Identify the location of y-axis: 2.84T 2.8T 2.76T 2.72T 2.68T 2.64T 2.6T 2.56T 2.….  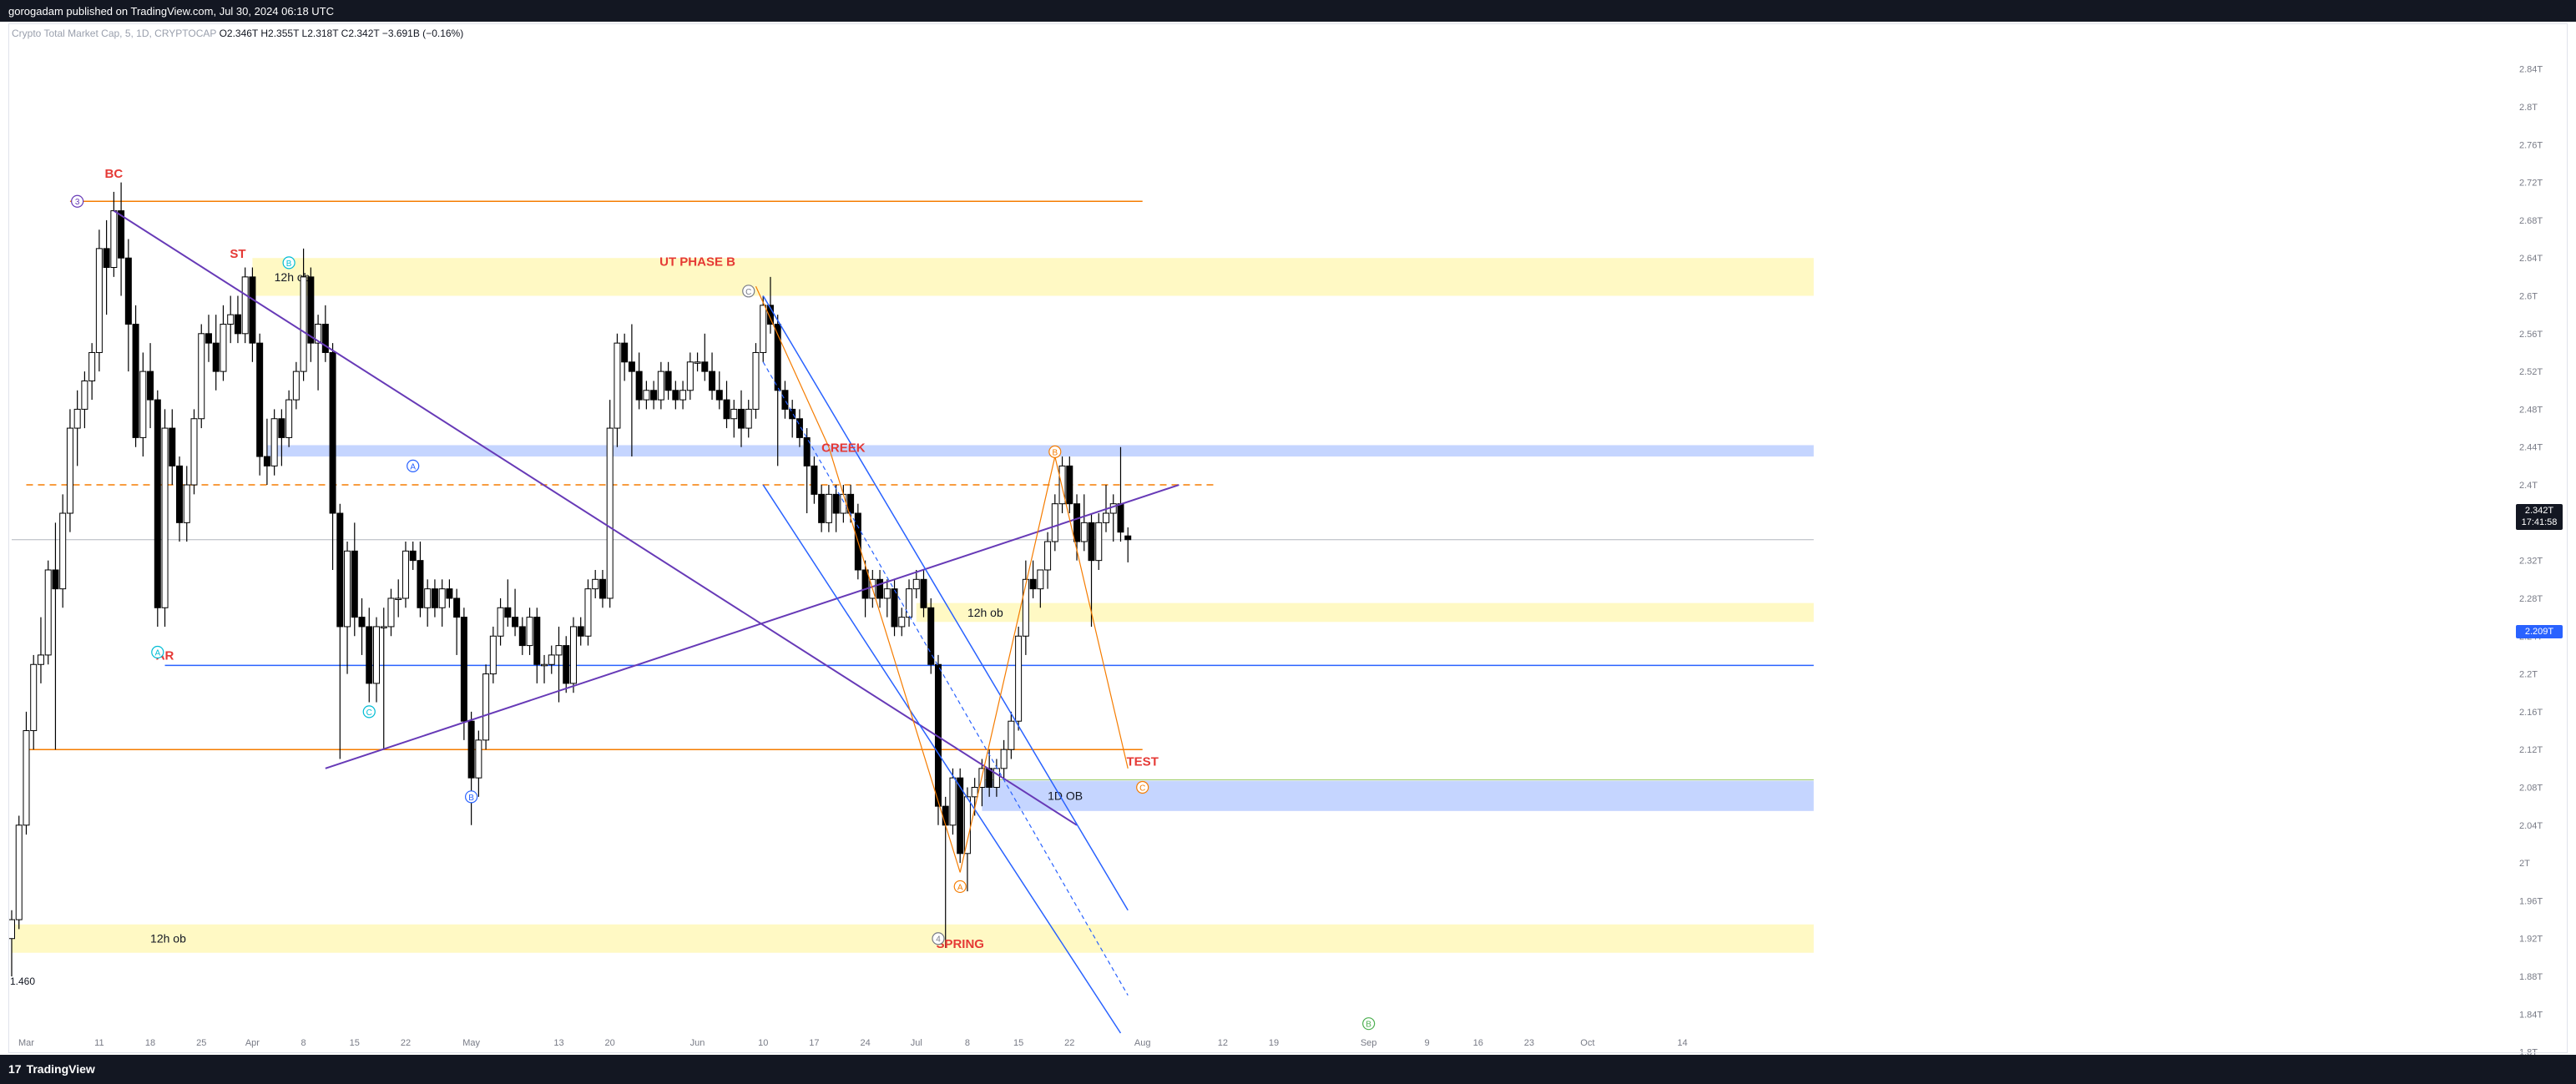
(2531, 561).